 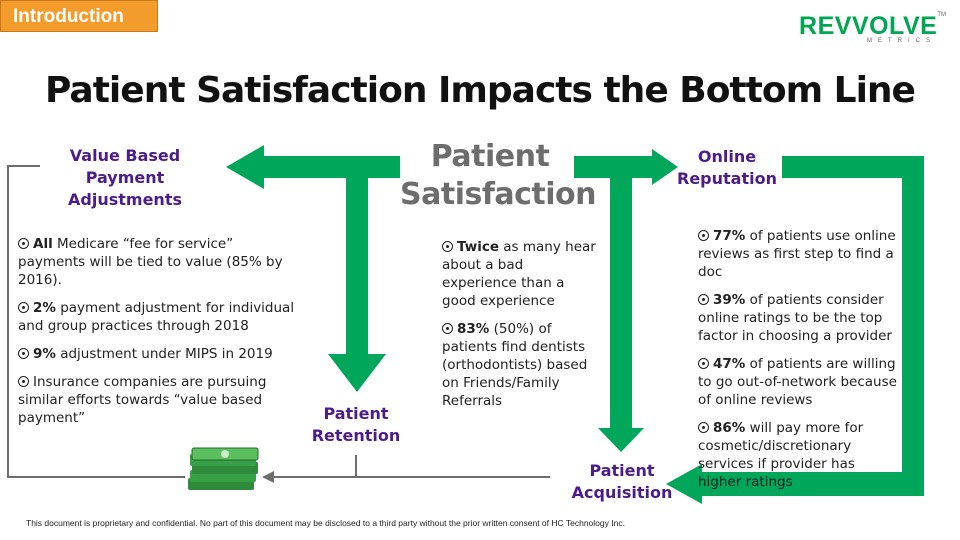 I want to click on node-acquisition: Patient Acquisition, so click(x=622, y=482).